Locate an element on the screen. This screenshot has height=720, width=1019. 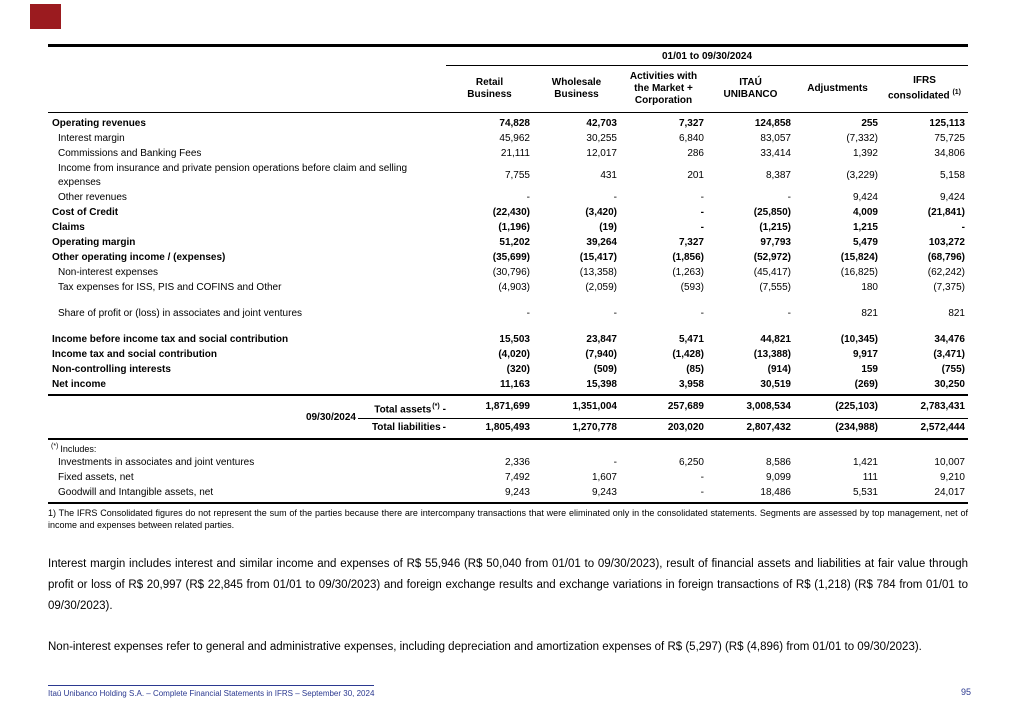
row-value: (1,428) is located at coordinates (688, 354).